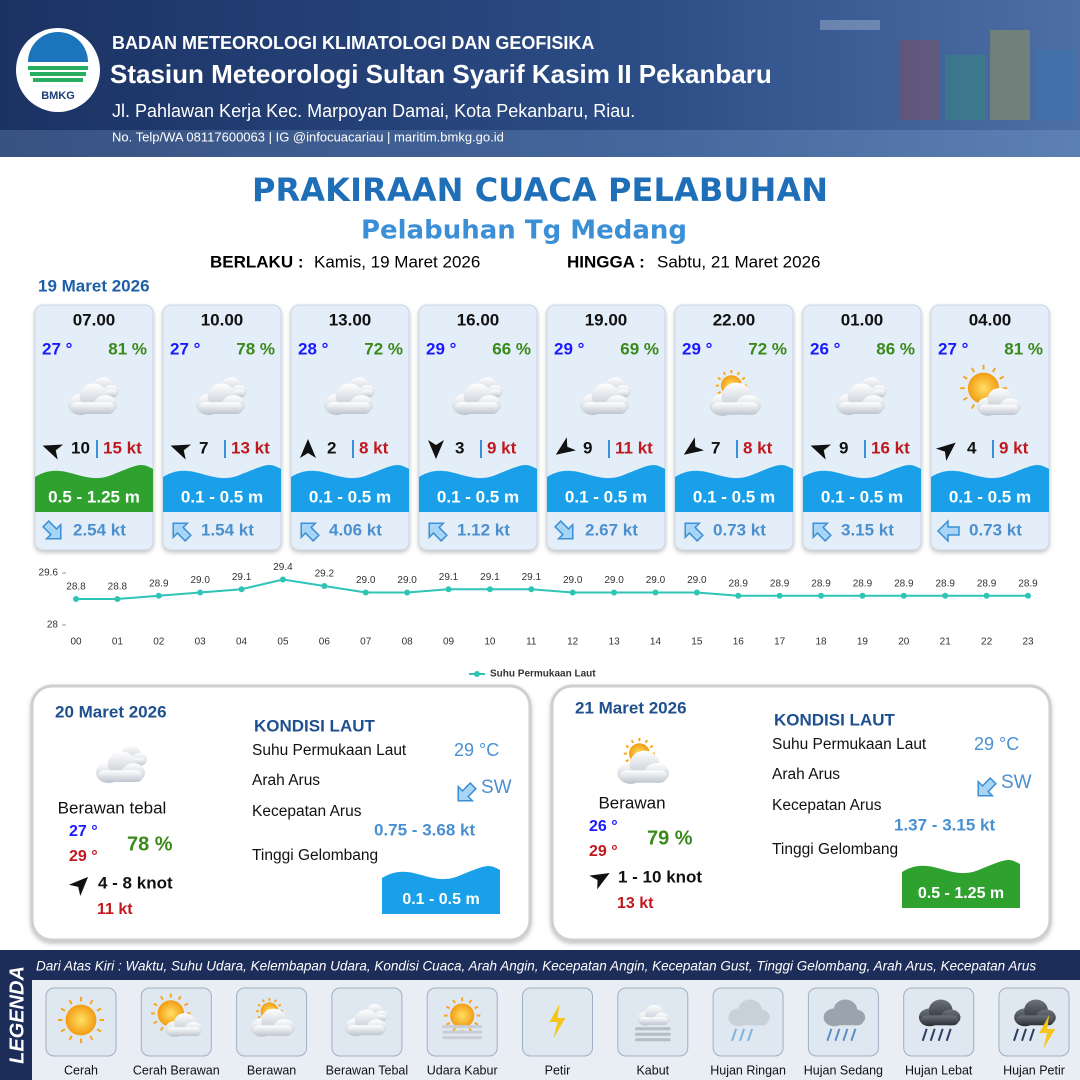  What do you see at coordinates (734, 319) in the screenshot?
I see `forecast-time: 22.00` at bounding box center [734, 319].